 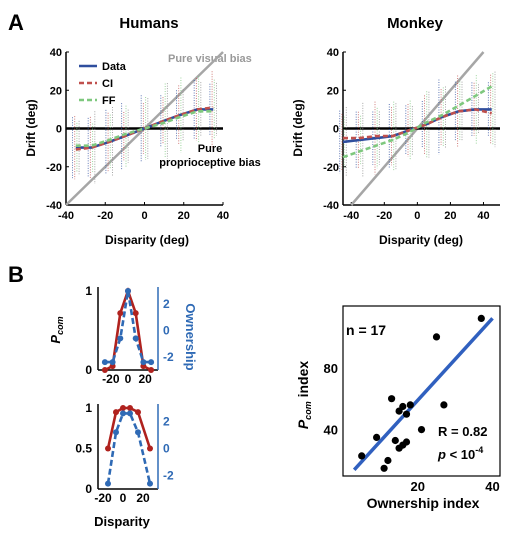 I want to click on monkey-title: Monkey, so click(x=415, y=23).